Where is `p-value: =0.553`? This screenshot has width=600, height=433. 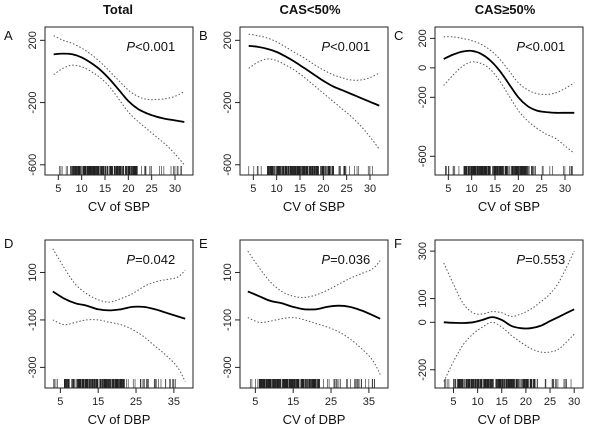
p-value: =0.553 is located at coordinates (545, 259).